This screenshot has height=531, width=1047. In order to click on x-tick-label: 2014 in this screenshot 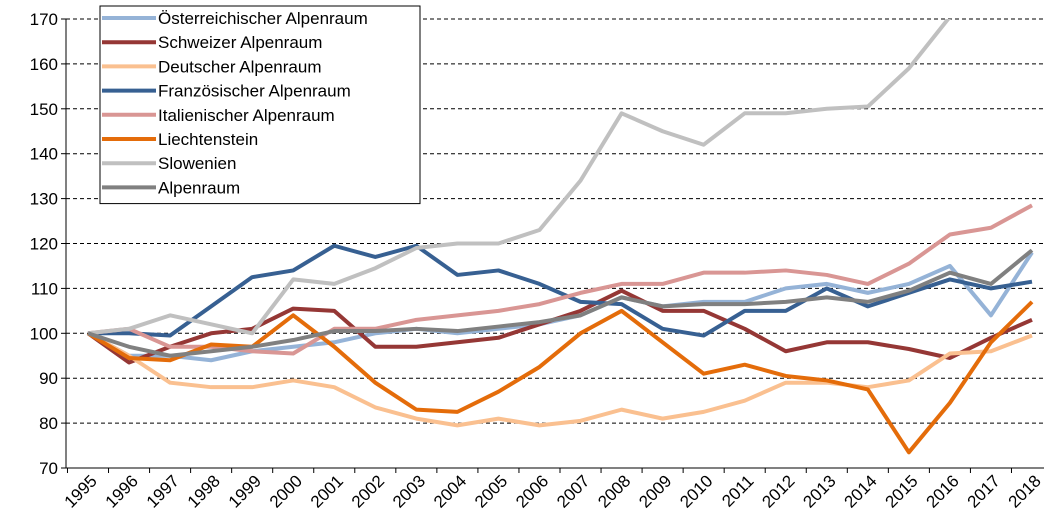, I will do `click(860, 491)`.